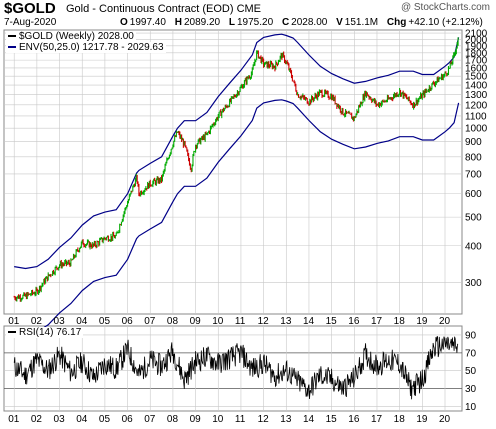  What do you see at coordinates (255, 22) in the screenshot?
I see `low-value: 1975.20` at bounding box center [255, 22].